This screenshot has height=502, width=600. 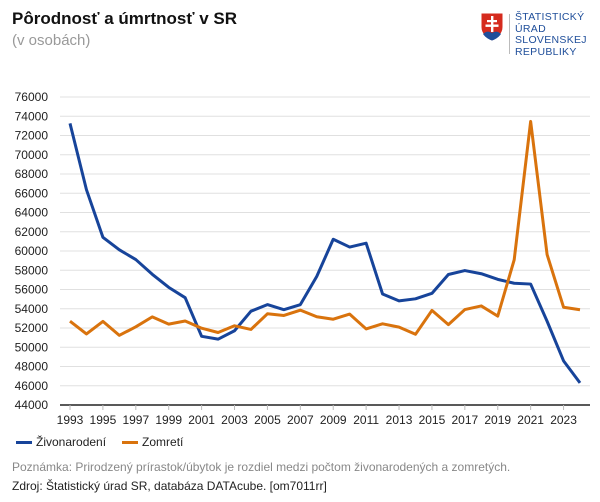 What do you see at coordinates (399, 420) in the screenshot?
I see `x-tick-label: 2013` at bounding box center [399, 420].